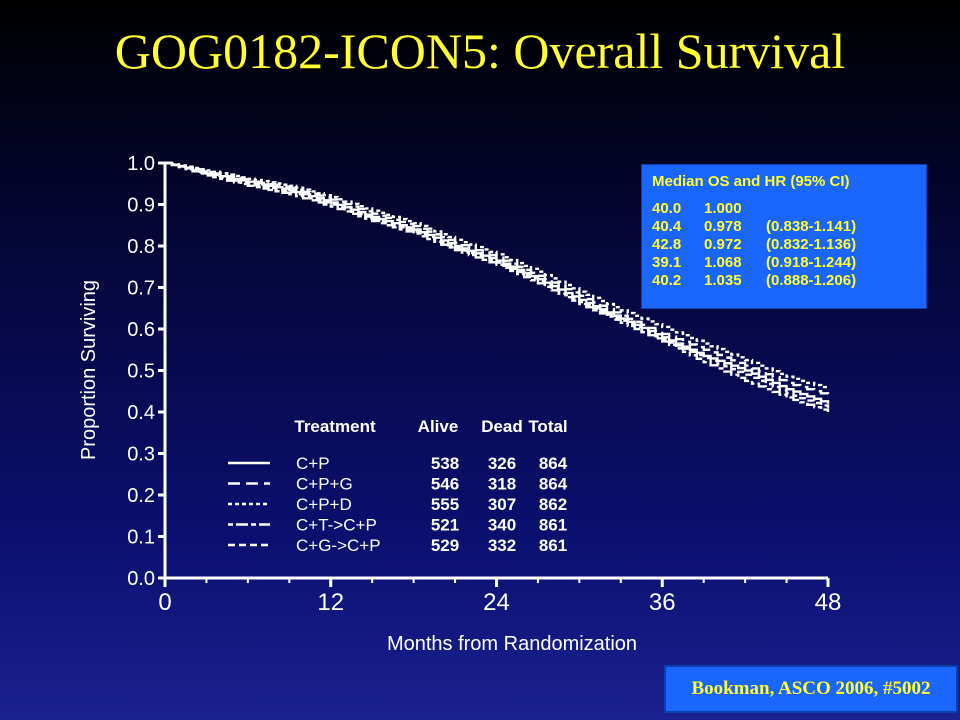 Image resolution: width=960 pixels, height=720 pixels. I want to click on median-value: 40.4, so click(667, 226).